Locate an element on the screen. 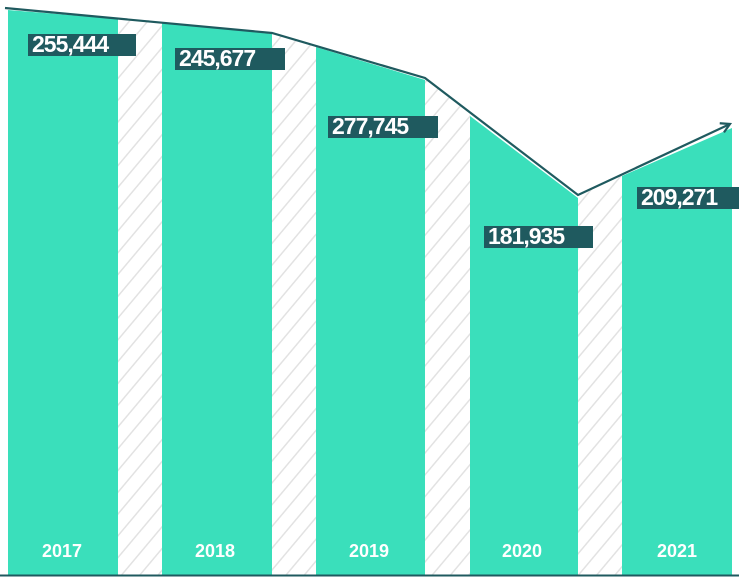  year-label: 2020 is located at coordinates (522, 551).